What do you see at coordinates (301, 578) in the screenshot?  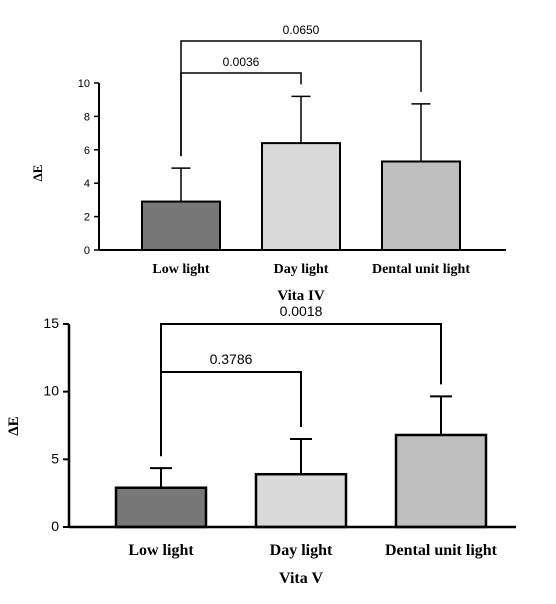 I see `chart-title-1: Vita V` at bounding box center [301, 578].